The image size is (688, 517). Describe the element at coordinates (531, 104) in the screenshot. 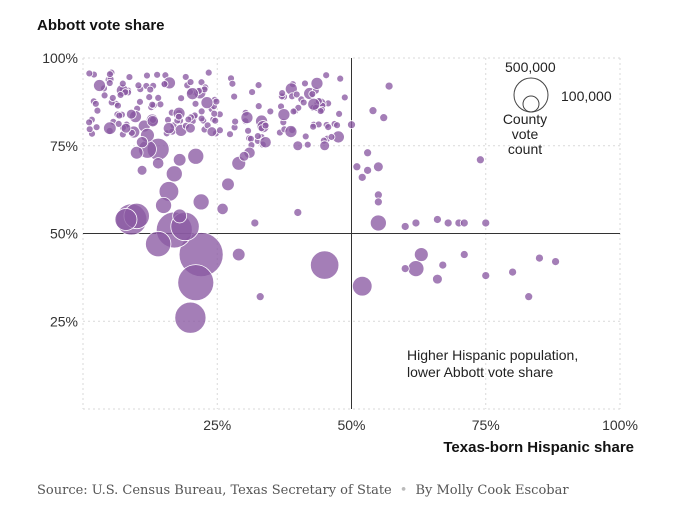

I see `legend-circle-100k` at that location.